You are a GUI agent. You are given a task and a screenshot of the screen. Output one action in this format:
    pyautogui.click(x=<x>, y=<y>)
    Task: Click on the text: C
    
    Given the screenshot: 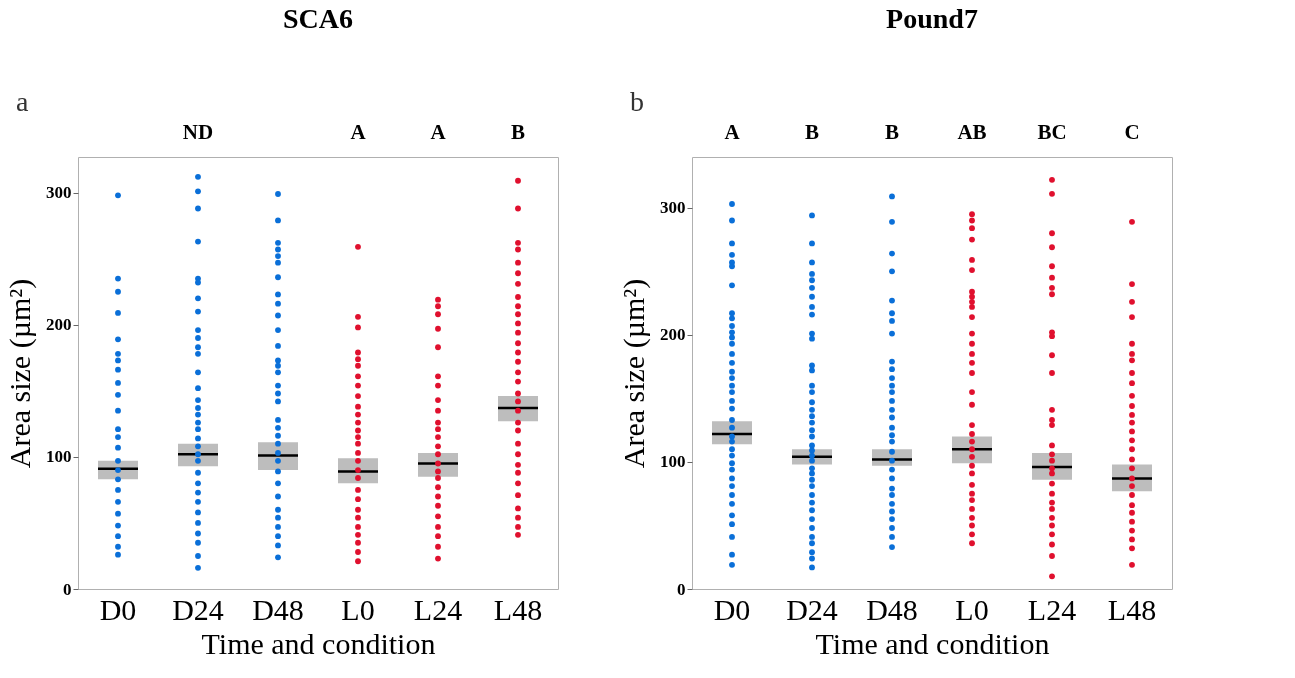 What is the action you would take?
    pyautogui.click(x=1132, y=132)
    